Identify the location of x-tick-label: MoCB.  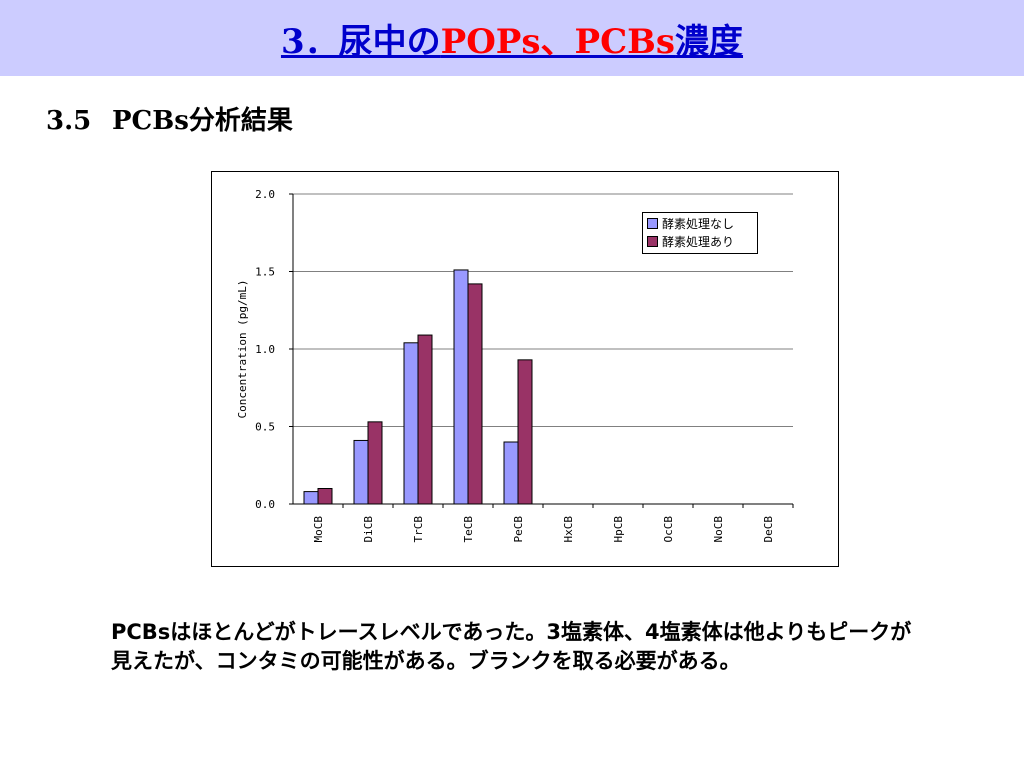
(318, 529).